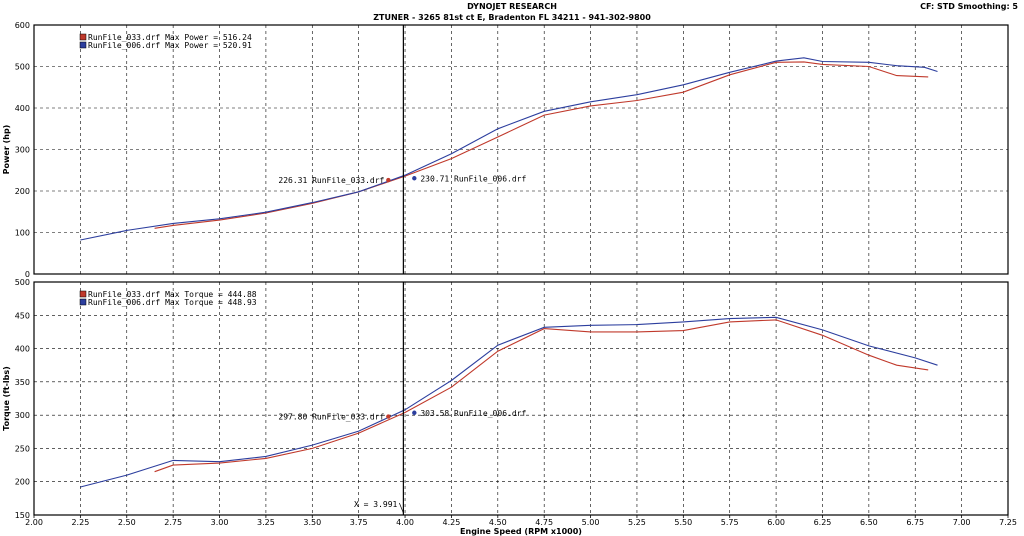  Describe the element at coordinates (776, 522) in the screenshot. I see `x-tick-label: 6.00` at that location.